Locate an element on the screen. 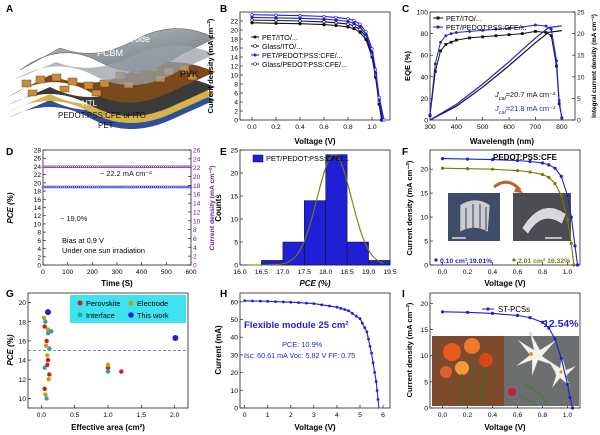 The height and width of the screenshot is (435, 600). y2-tick-label: 26 is located at coordinates (197, 151).